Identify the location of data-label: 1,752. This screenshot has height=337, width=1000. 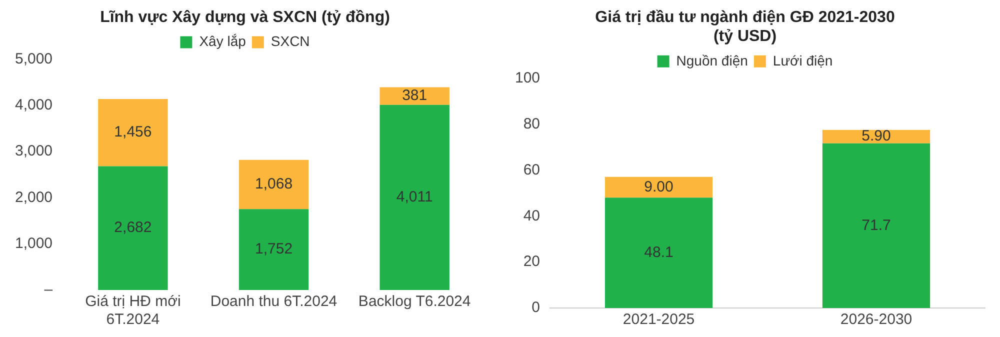
(273, 249).